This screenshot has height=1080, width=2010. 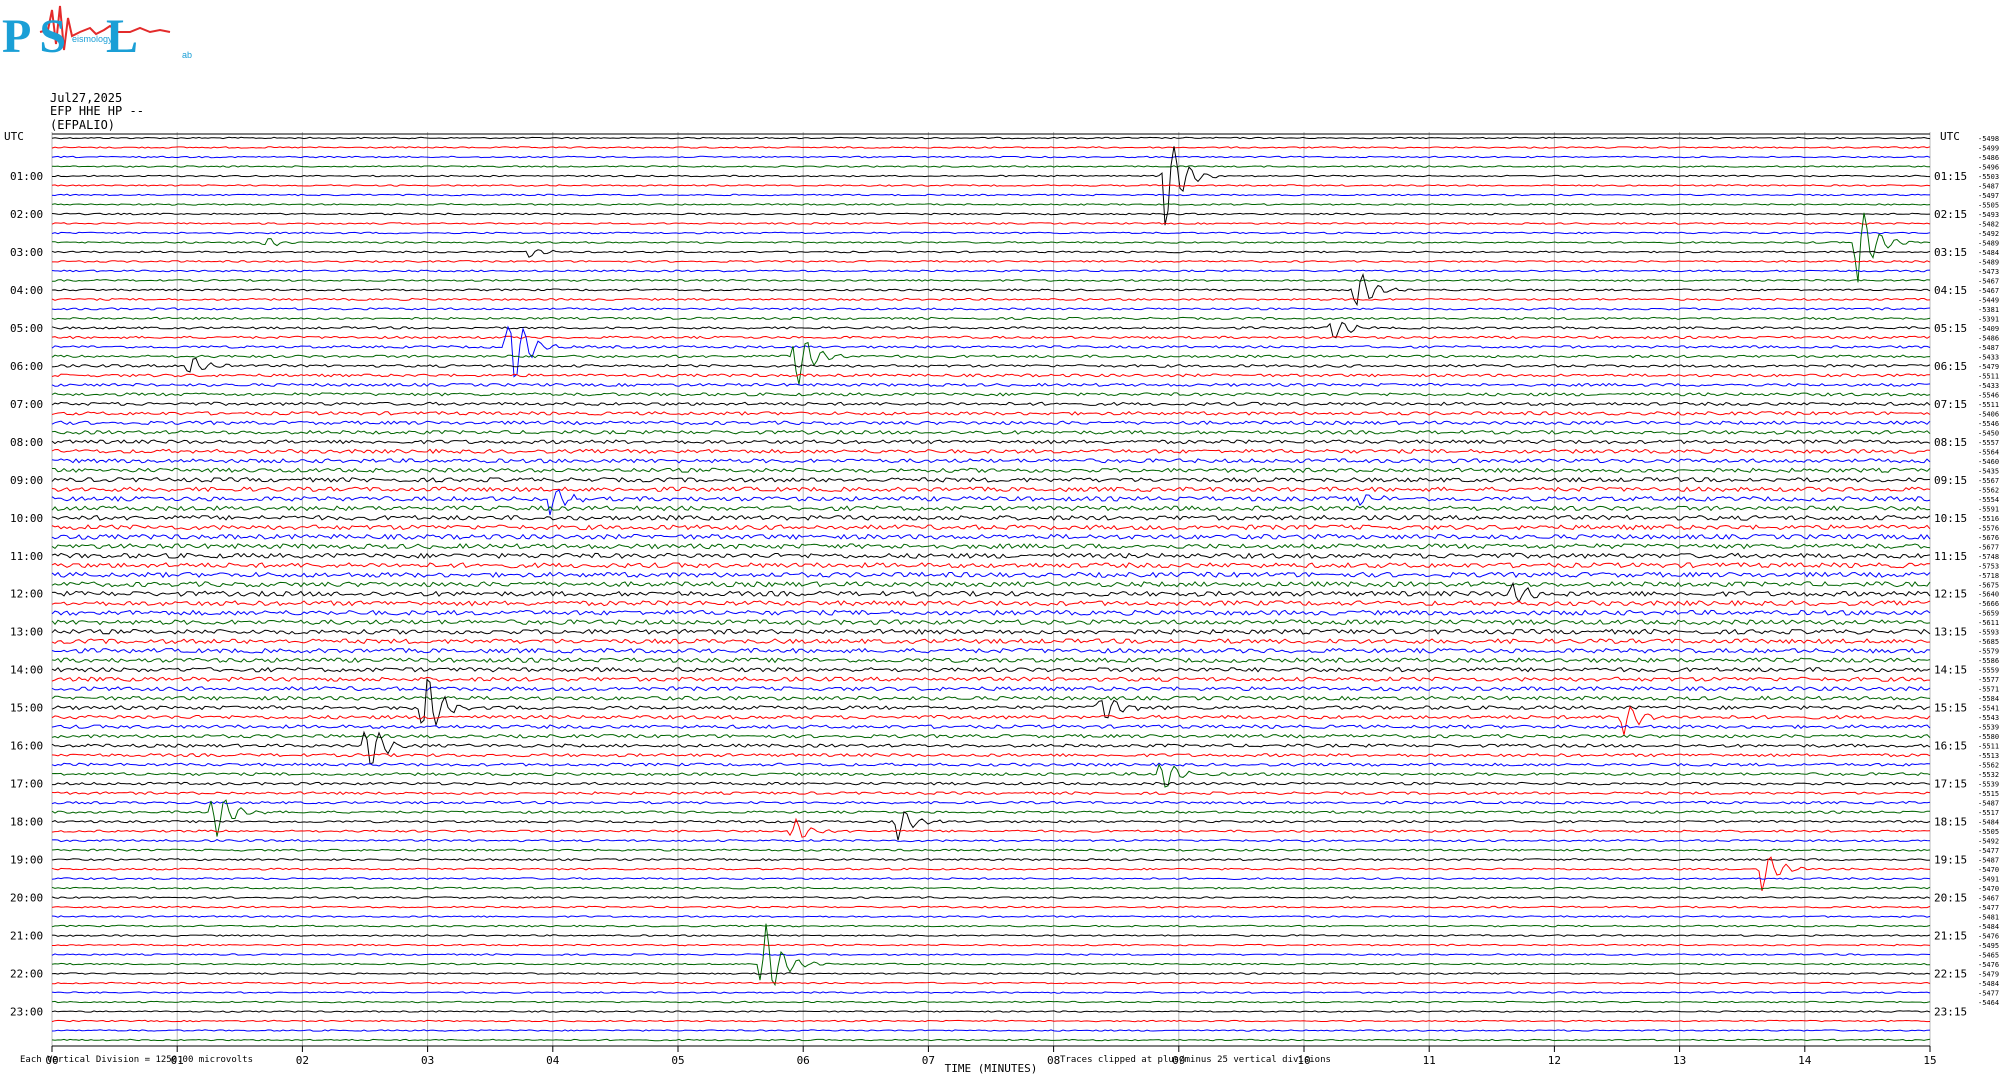 I want to click on chart-date: Jul27,2025, so click(x=86, y=98).